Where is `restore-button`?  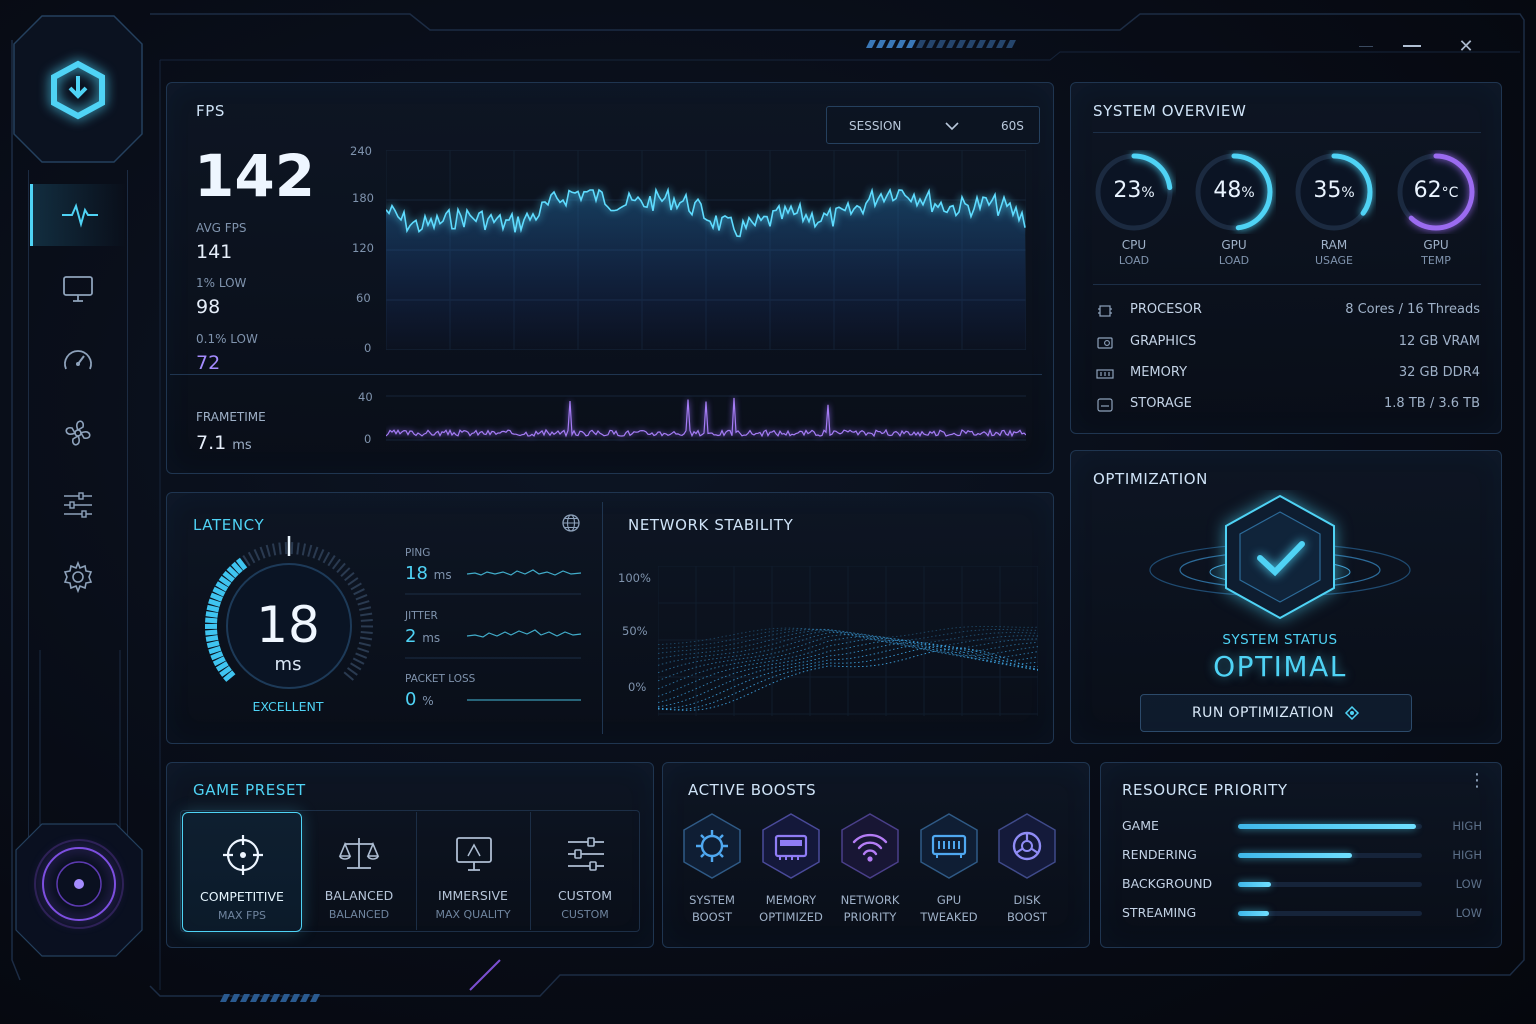 restore-button is located at coordinates (1366, 46).